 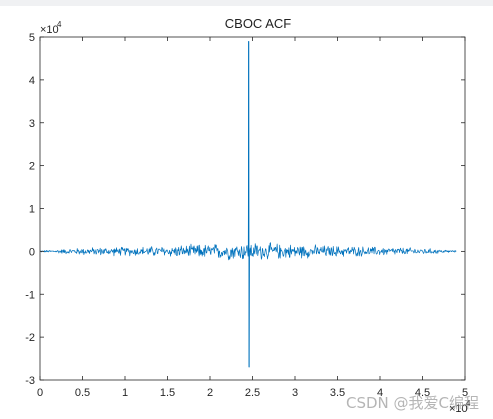 What do you see at coordinates (465, 393) in the screenshot?
I see `x-tick-label: 5` at bounding box center [465, 393].